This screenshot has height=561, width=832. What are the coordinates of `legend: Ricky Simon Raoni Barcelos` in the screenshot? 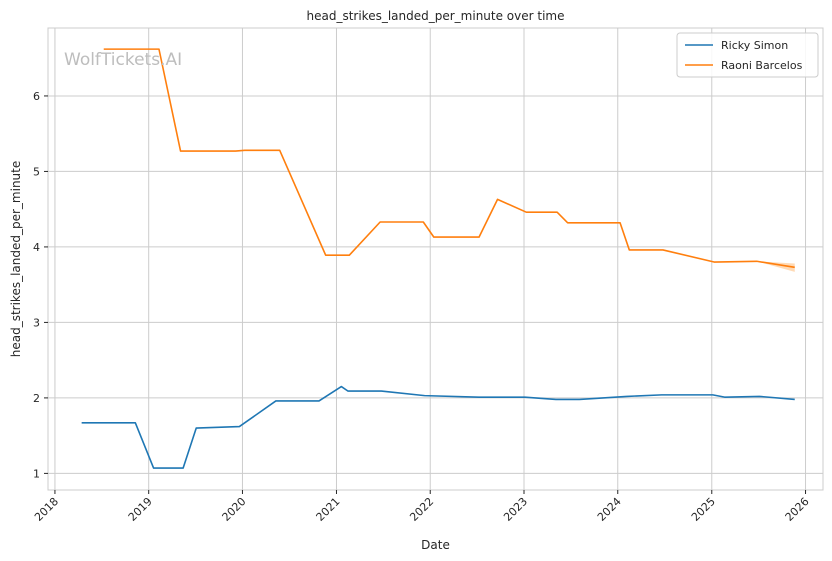 It's located at (747, 55).